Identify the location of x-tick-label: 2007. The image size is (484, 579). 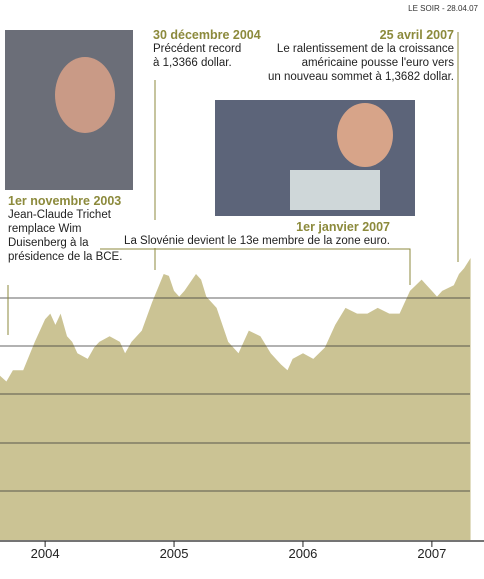
(431, 553).